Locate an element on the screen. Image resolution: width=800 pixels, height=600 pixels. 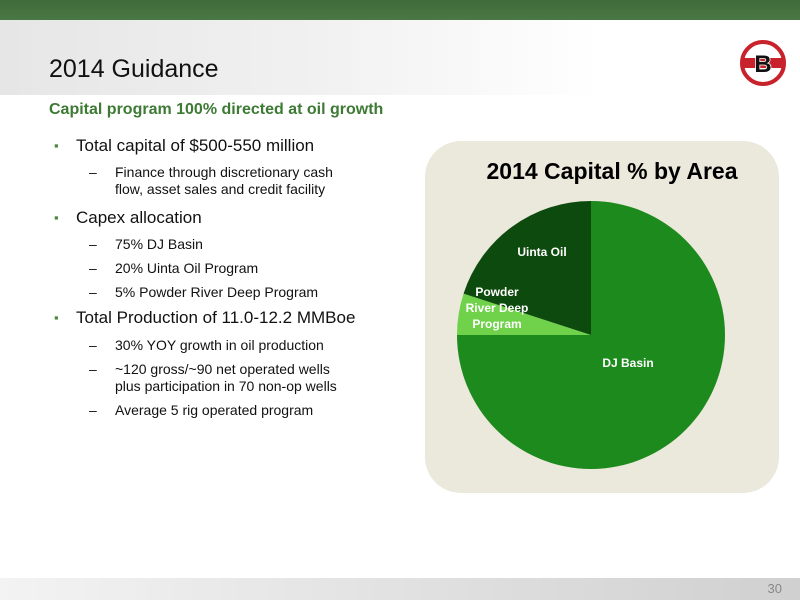
sub-bullet: – 30% YOY growth in oil production is located at coordinates (229, 345).